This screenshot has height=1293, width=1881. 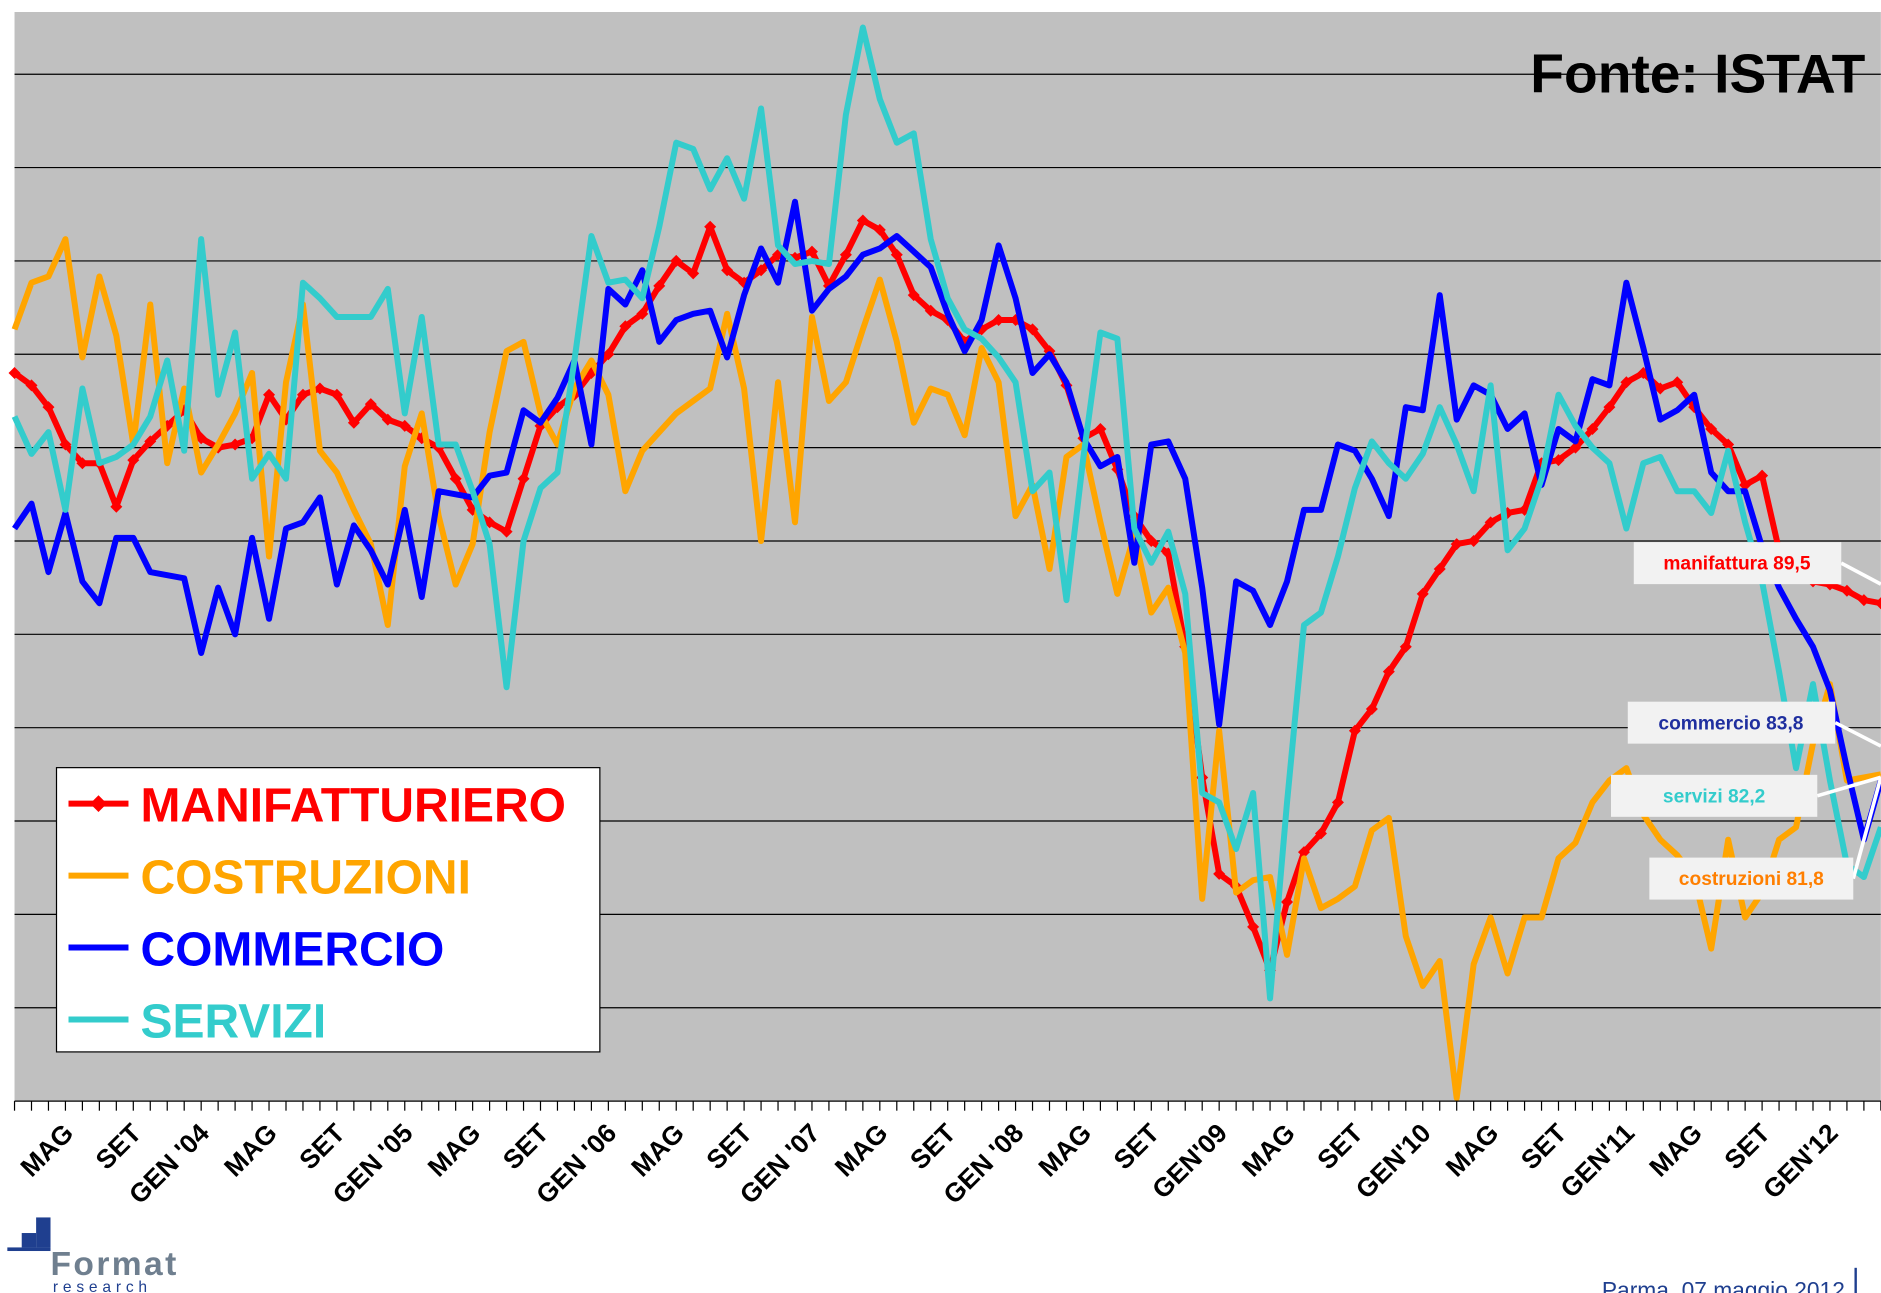 I want to click on x-tick-label: GEN'09, so click(x=1189, y=1161).